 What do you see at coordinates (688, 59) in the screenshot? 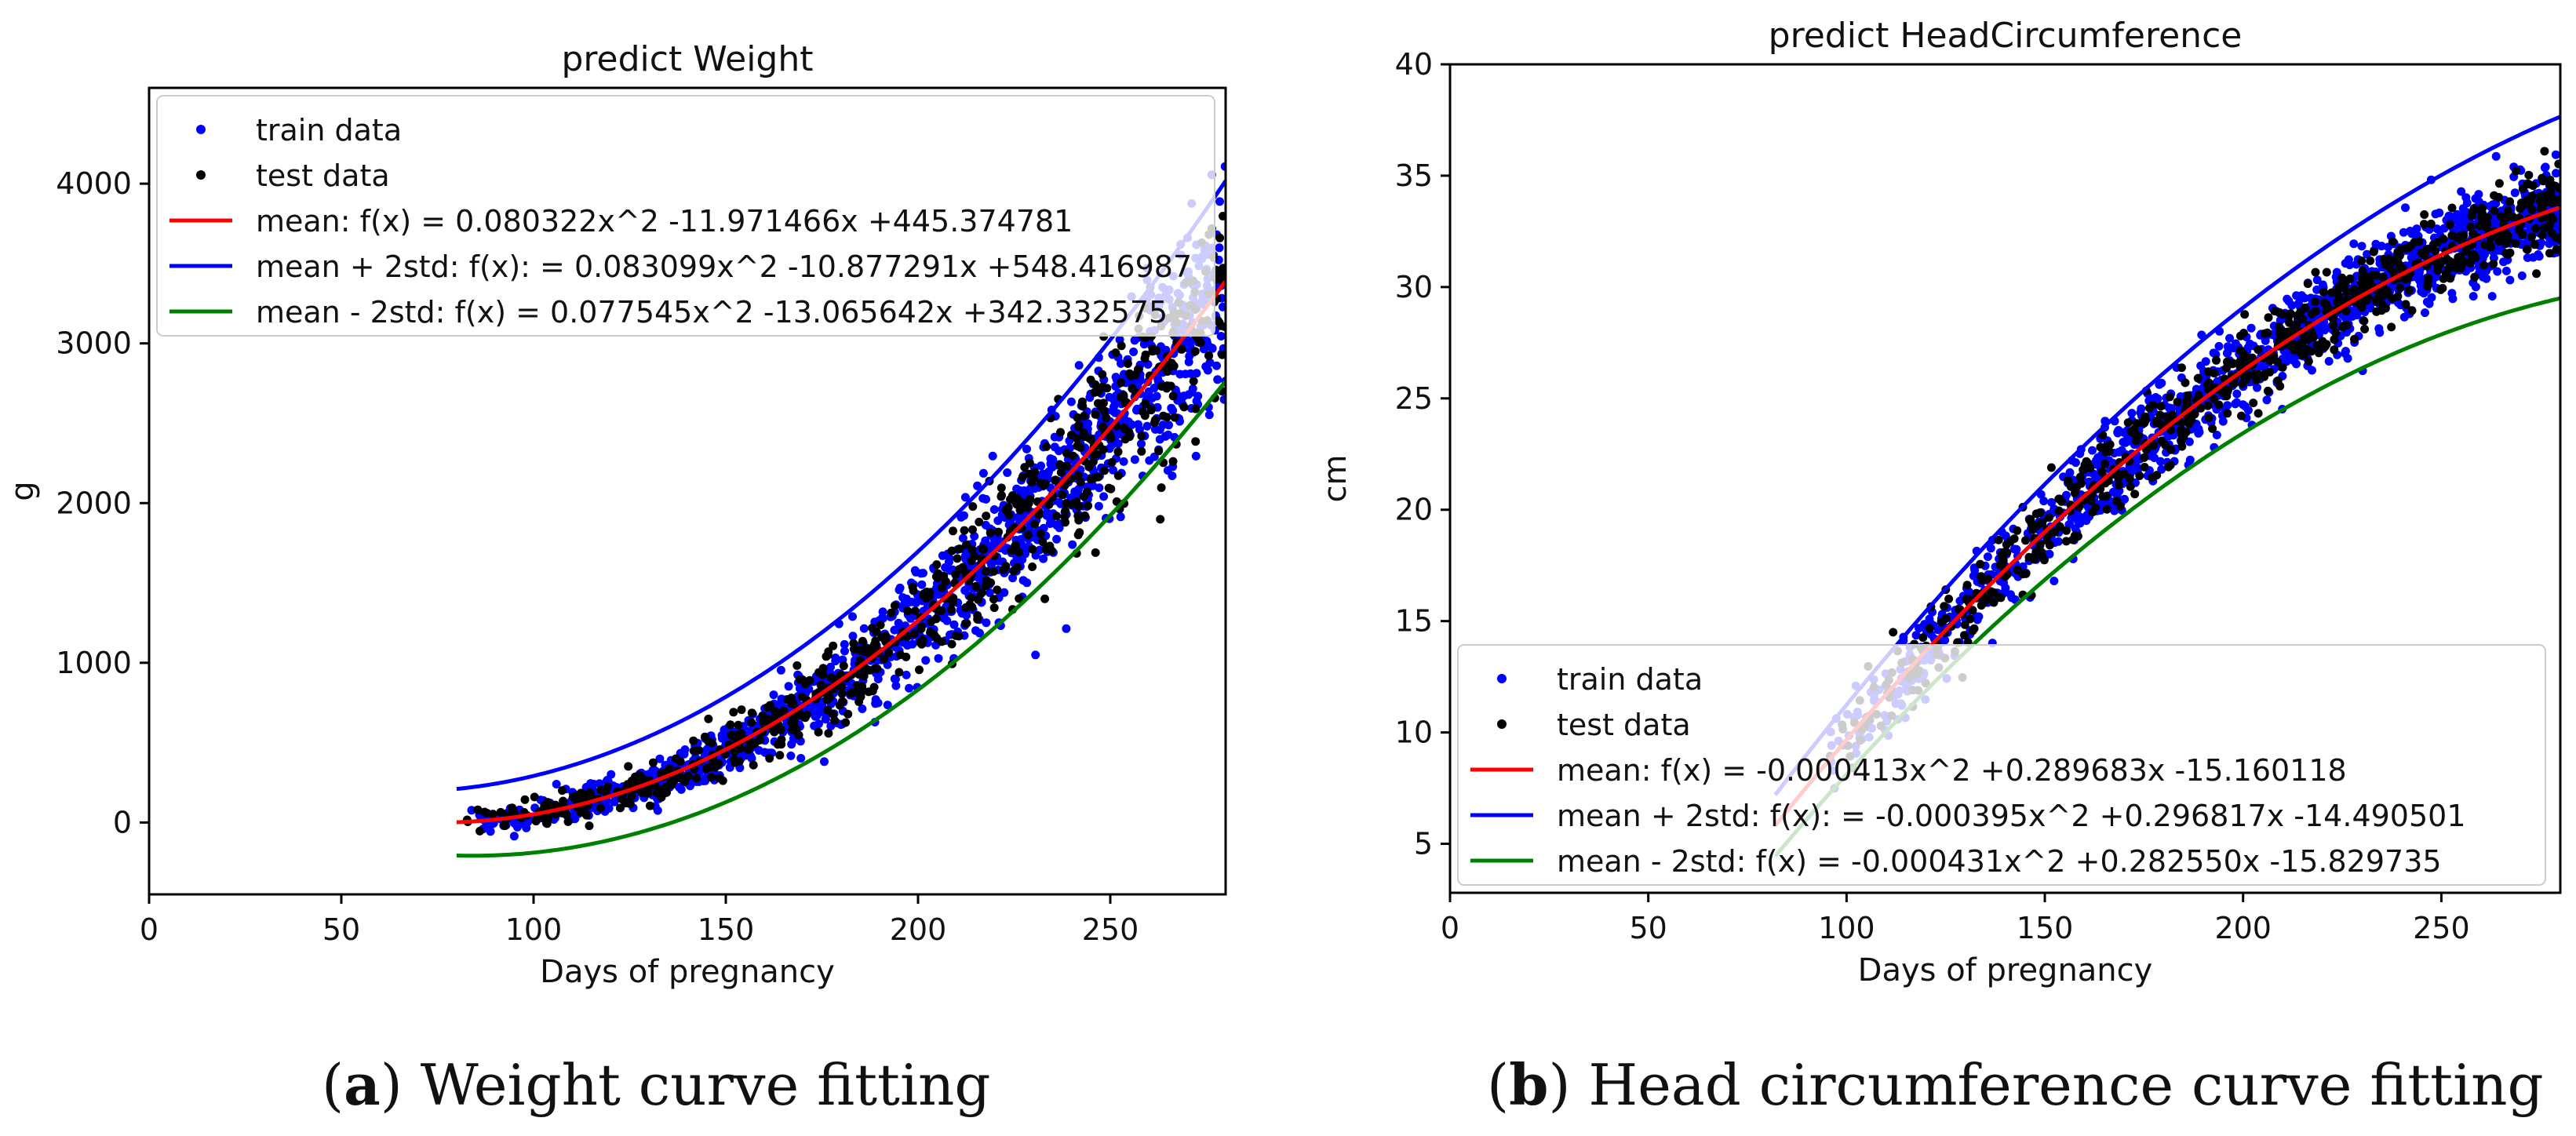
I see `chart-title: predict Weight` at bounding box center [688, 59].